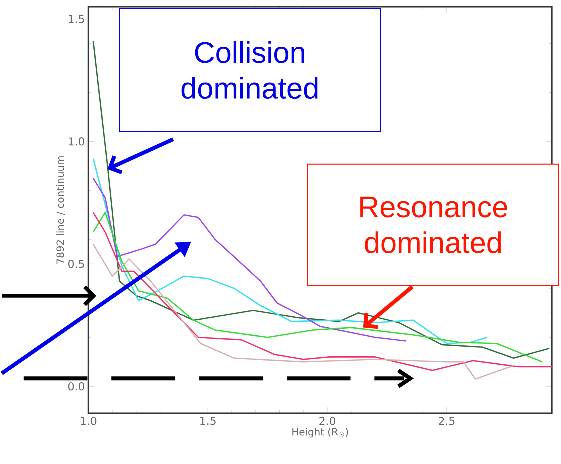 The width and height of the screenshot is (561, 464). I want to click on x-tick-label: 2.5, so click(447, 421).